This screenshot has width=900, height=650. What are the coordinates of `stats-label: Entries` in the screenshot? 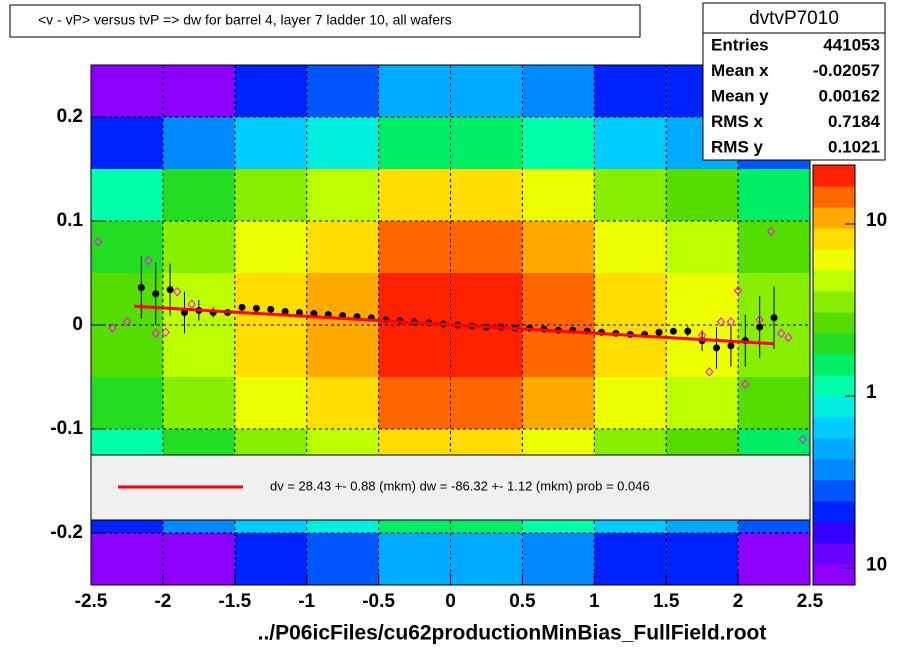 It's located at (740, 44).